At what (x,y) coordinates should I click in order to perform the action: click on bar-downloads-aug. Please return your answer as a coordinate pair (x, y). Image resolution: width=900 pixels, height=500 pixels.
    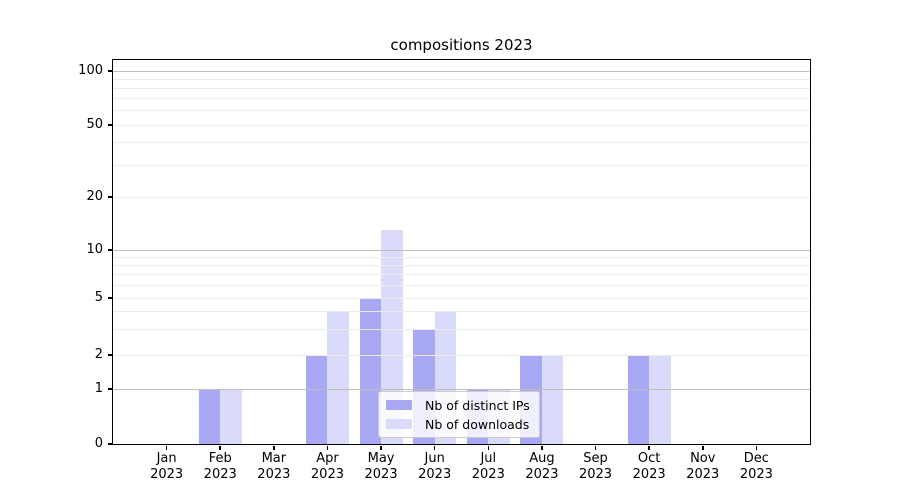
    Looking at the image, I should click on (552, 399).